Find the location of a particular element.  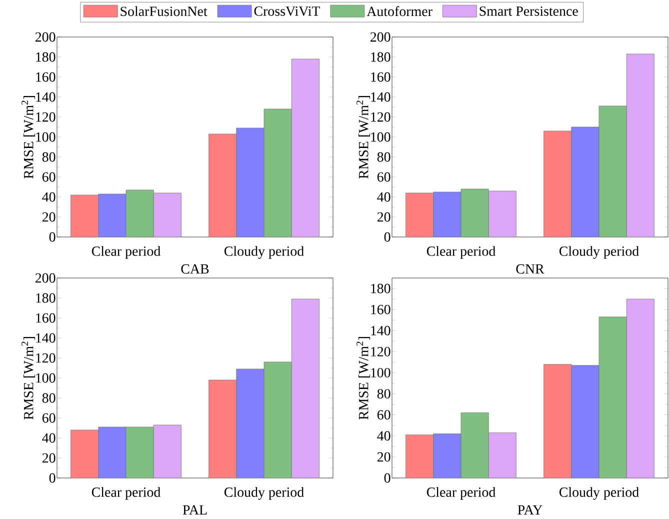

legend-label: CrossViViT is located at coordinates (287, 11).